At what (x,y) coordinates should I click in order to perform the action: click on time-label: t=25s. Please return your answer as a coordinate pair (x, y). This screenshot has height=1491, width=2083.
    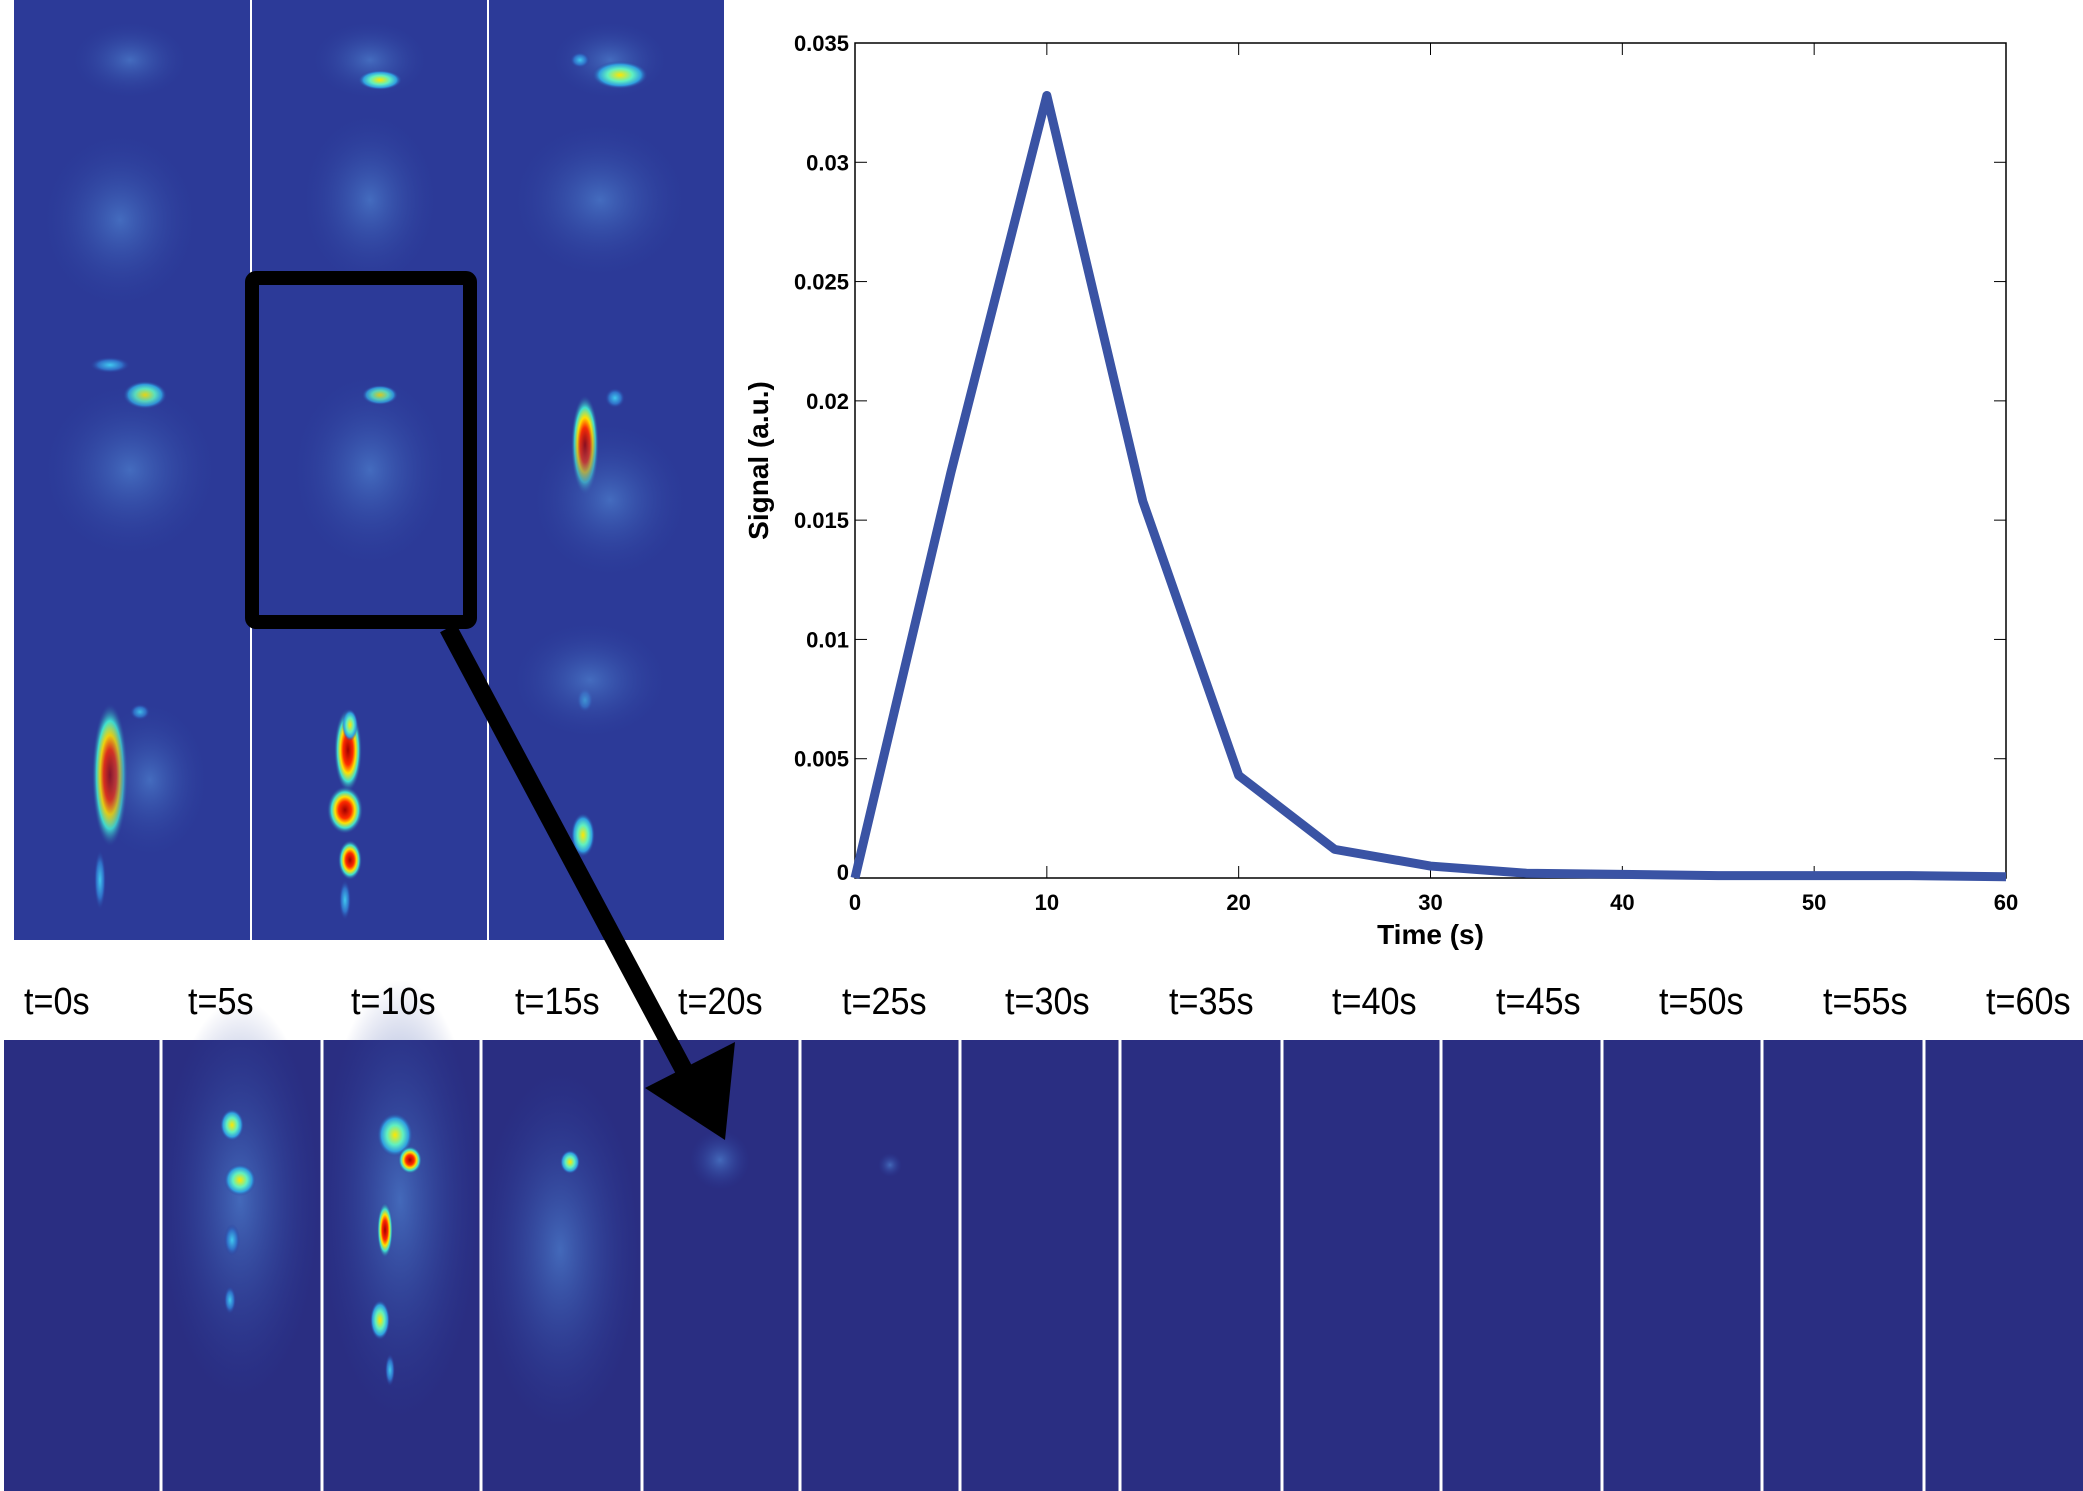
    Looking at the image, I should click on (884, 1002).